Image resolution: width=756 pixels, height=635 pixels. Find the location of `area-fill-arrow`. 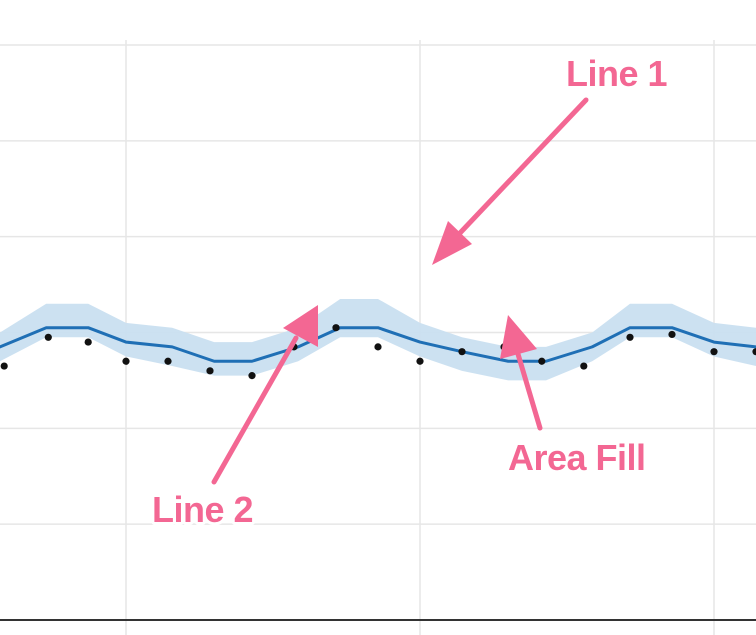

area-fill-arrow is located at coordinates (521, 373).